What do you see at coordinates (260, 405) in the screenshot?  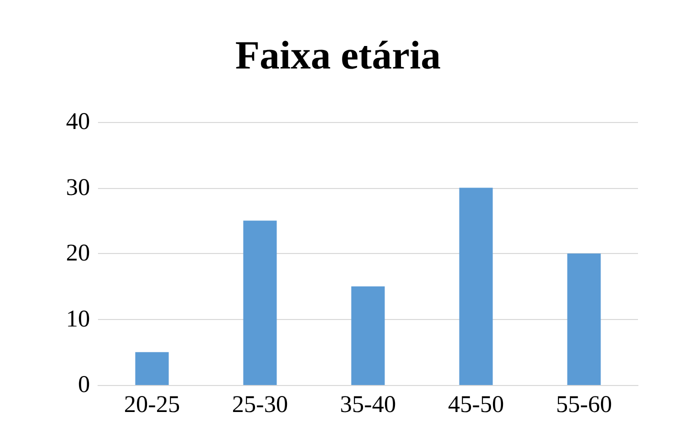 I see `x-tick-label: 25-30` at bounding box center [260, 405].